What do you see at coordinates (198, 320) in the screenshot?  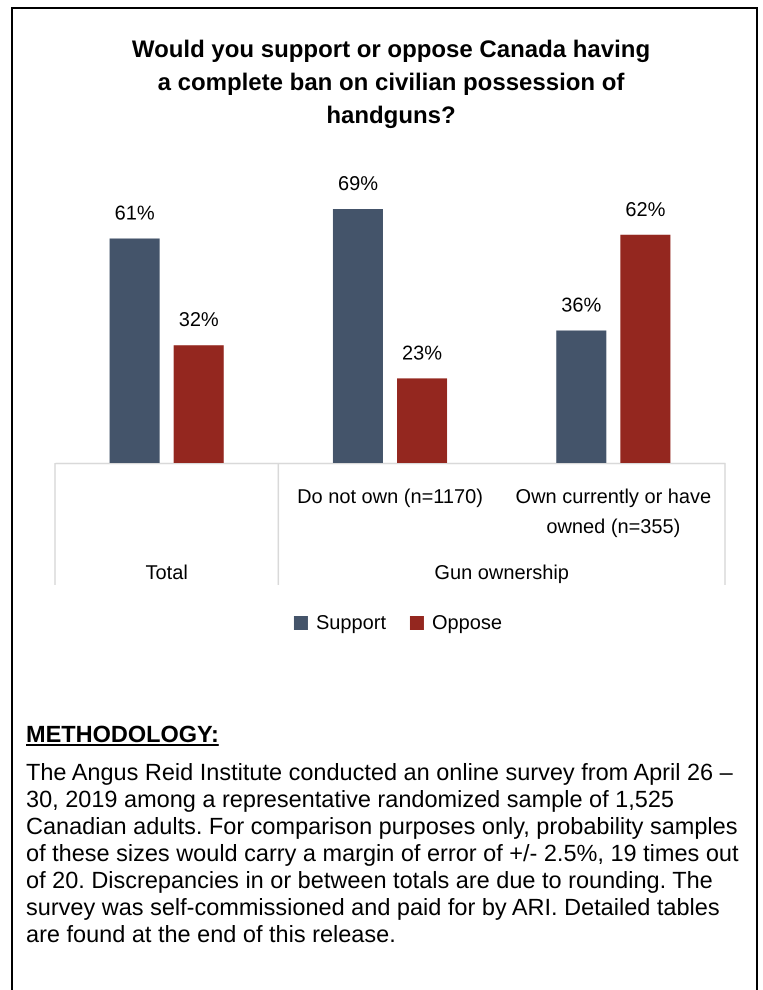 I see `data-label: 32%` at bounding box center [198, 320].